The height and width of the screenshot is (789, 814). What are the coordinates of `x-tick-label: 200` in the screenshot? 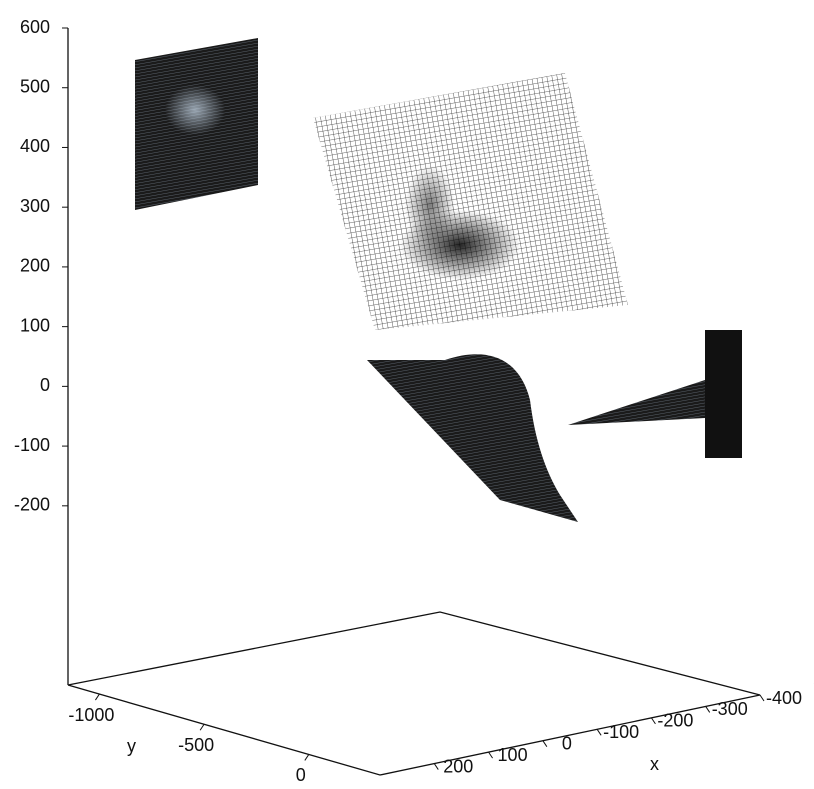 It's located at (458, 766).